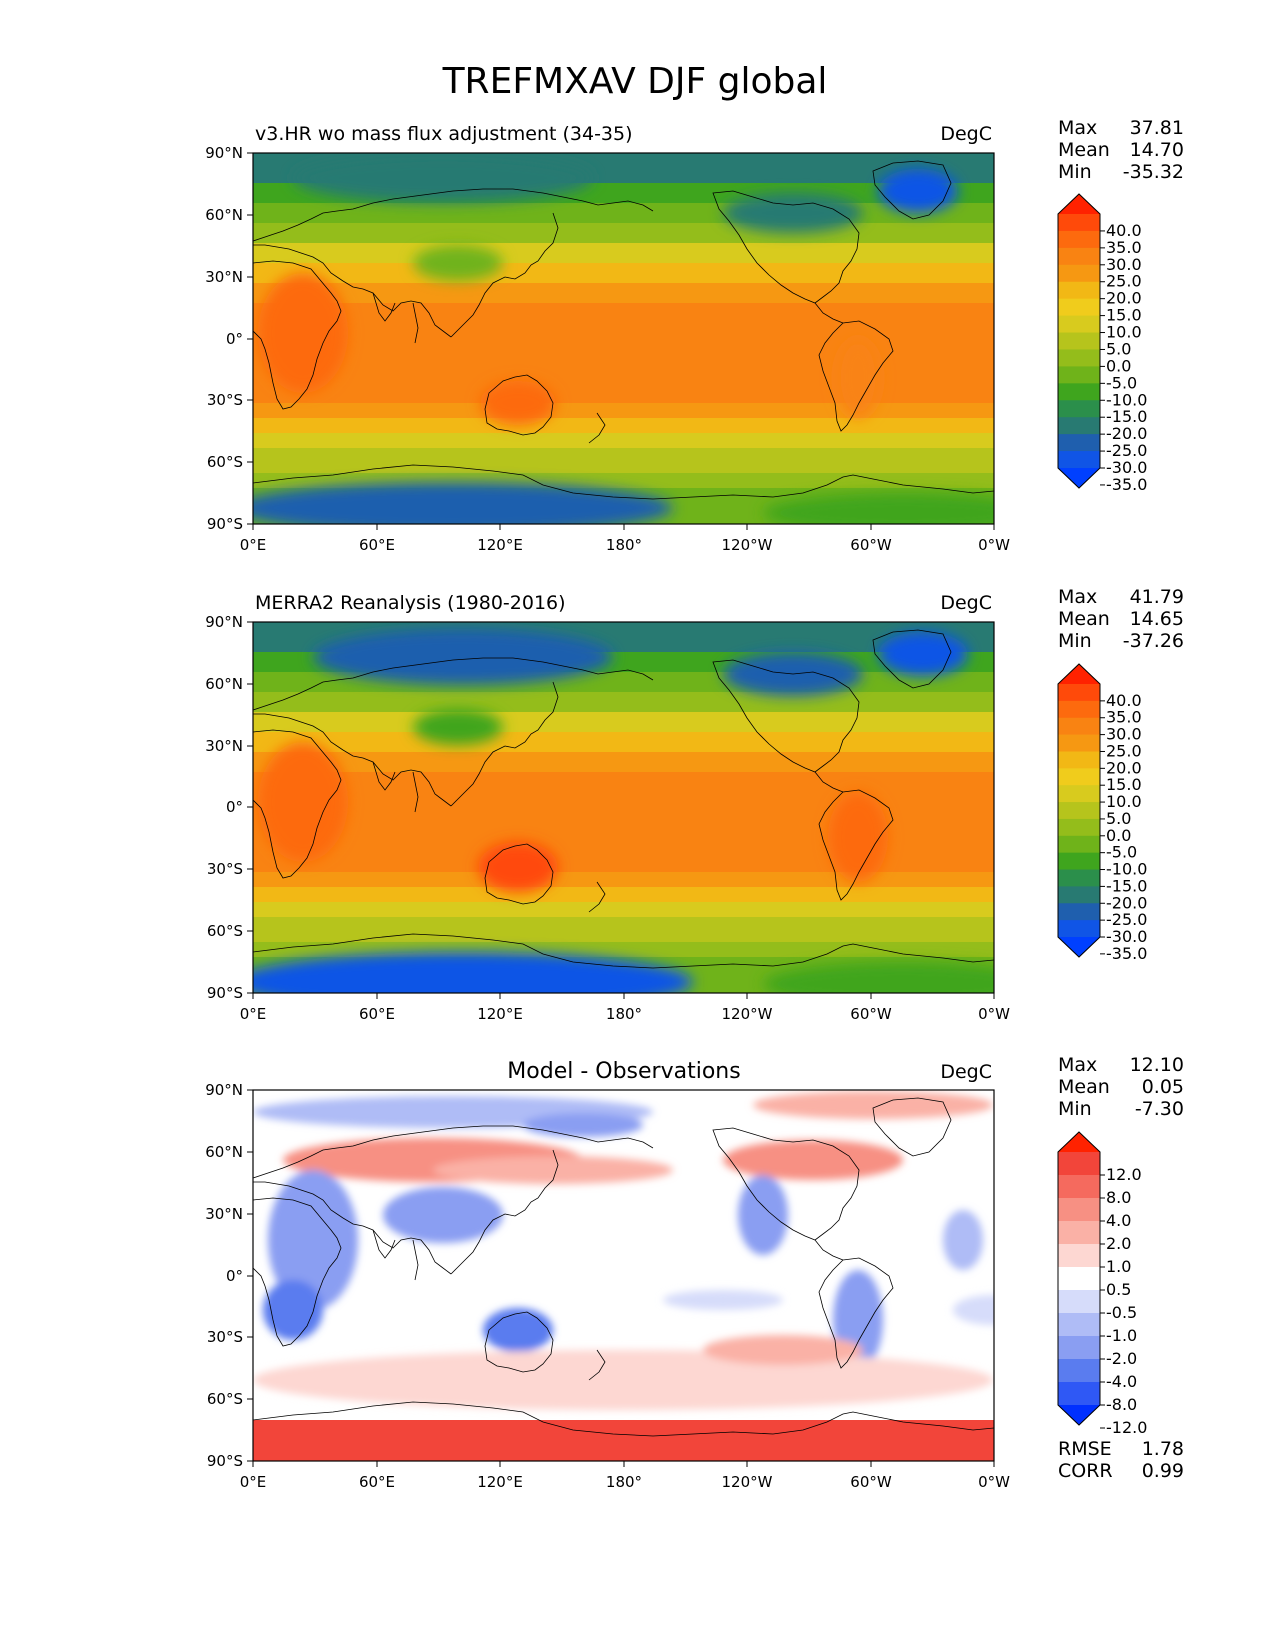 This screenshot has width=1275, height=1650. What do you see at coordinates (1126, 1427) in the screenshot?
I see `colorbar-tick-label: -12.0` at bounding box center [1126, 1427].